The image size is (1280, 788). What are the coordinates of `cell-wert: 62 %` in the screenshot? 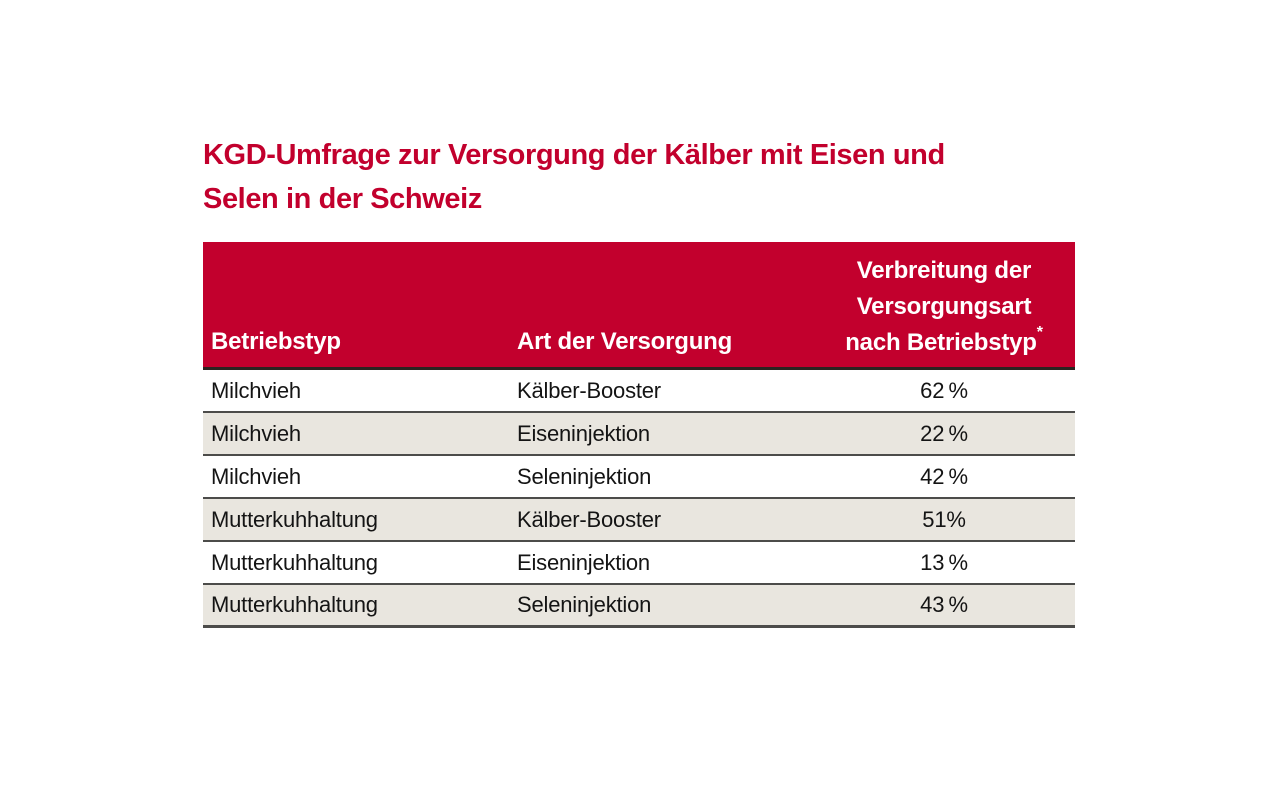 It's located at (944, 390).